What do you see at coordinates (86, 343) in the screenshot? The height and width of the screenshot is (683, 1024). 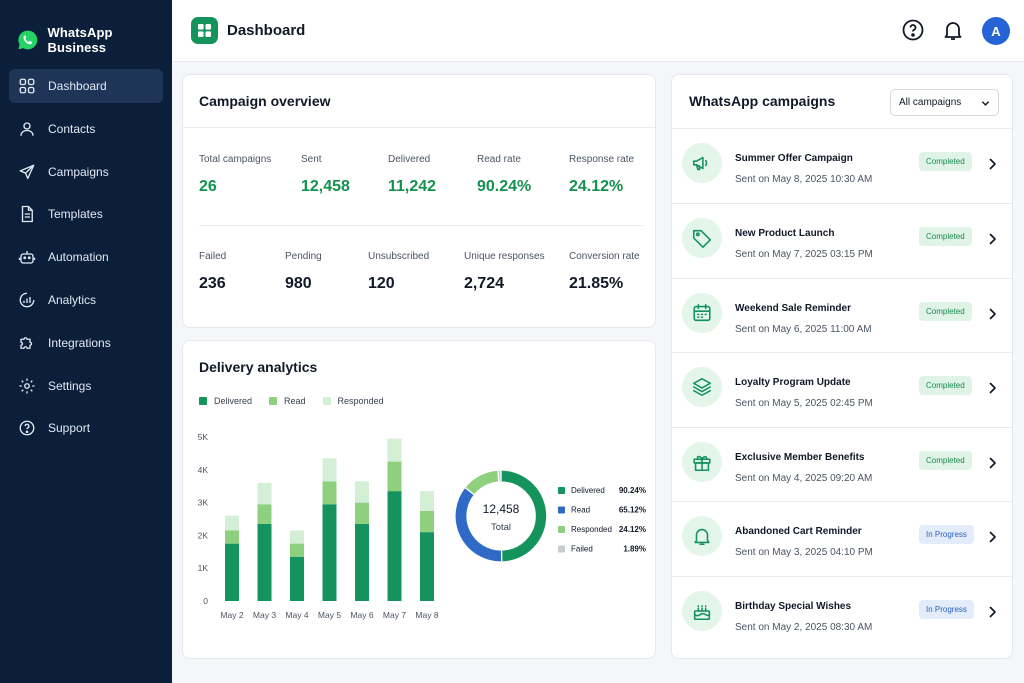 I see `sidebar-item-integrations: Integrations` at bounding box center [86, 343].